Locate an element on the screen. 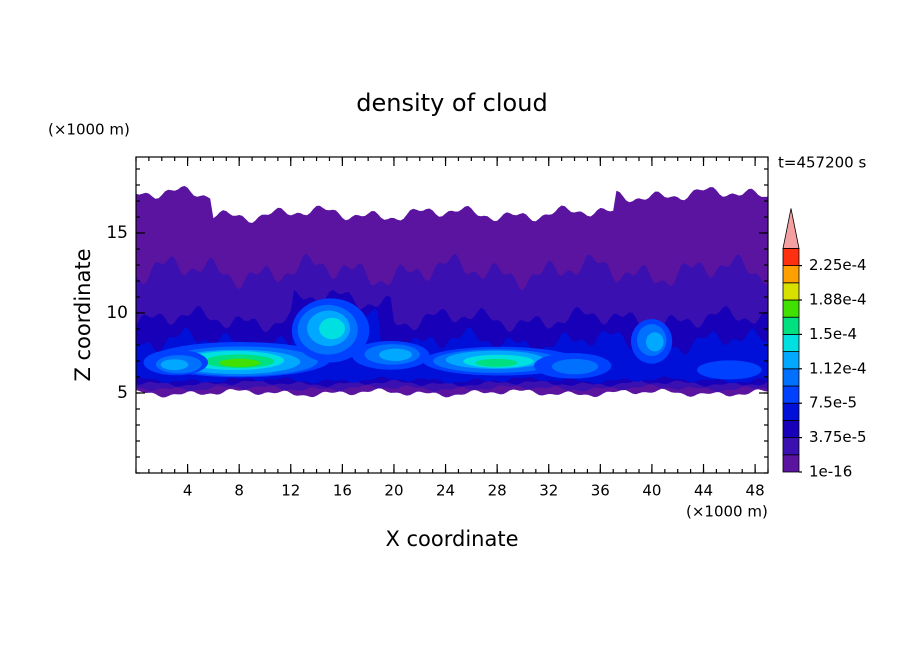  colorbar-label: 2.25e-4 is located at coordinates (838, 265).